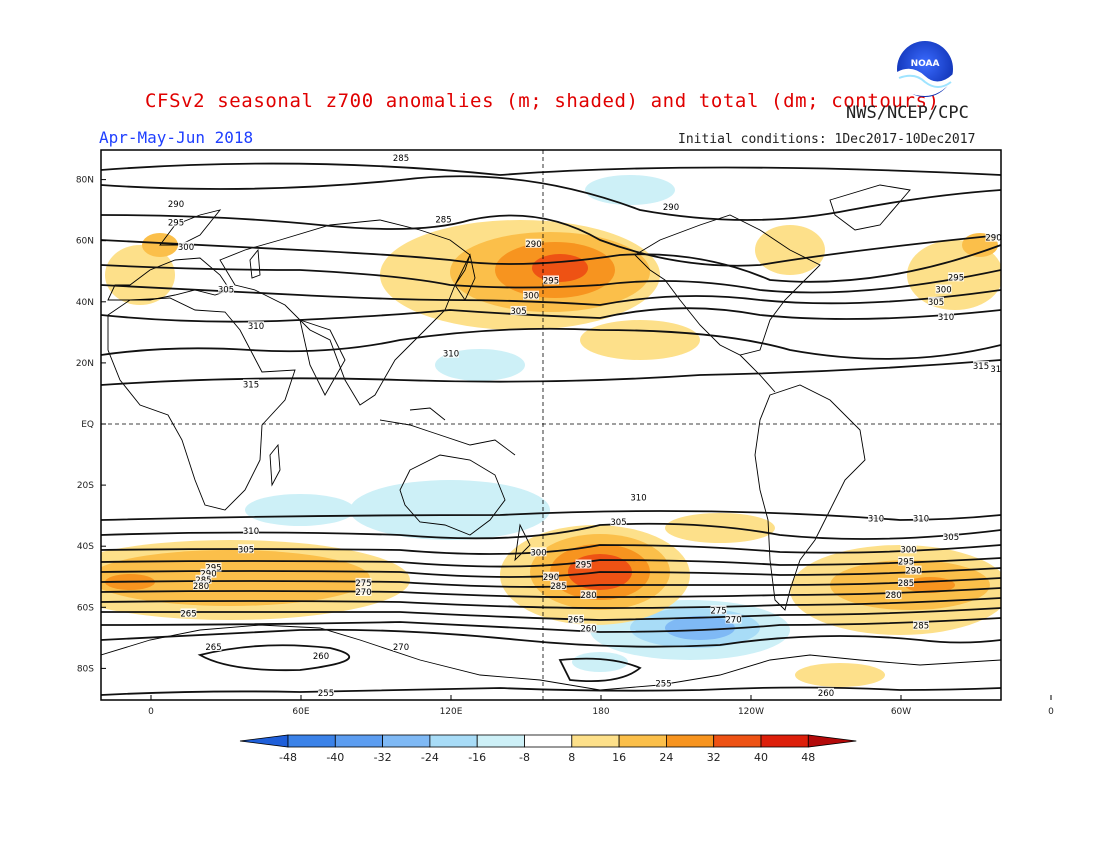 This screenshot has height=850, width=1100. I want to click on lon-label: 180, so click(600, 712).